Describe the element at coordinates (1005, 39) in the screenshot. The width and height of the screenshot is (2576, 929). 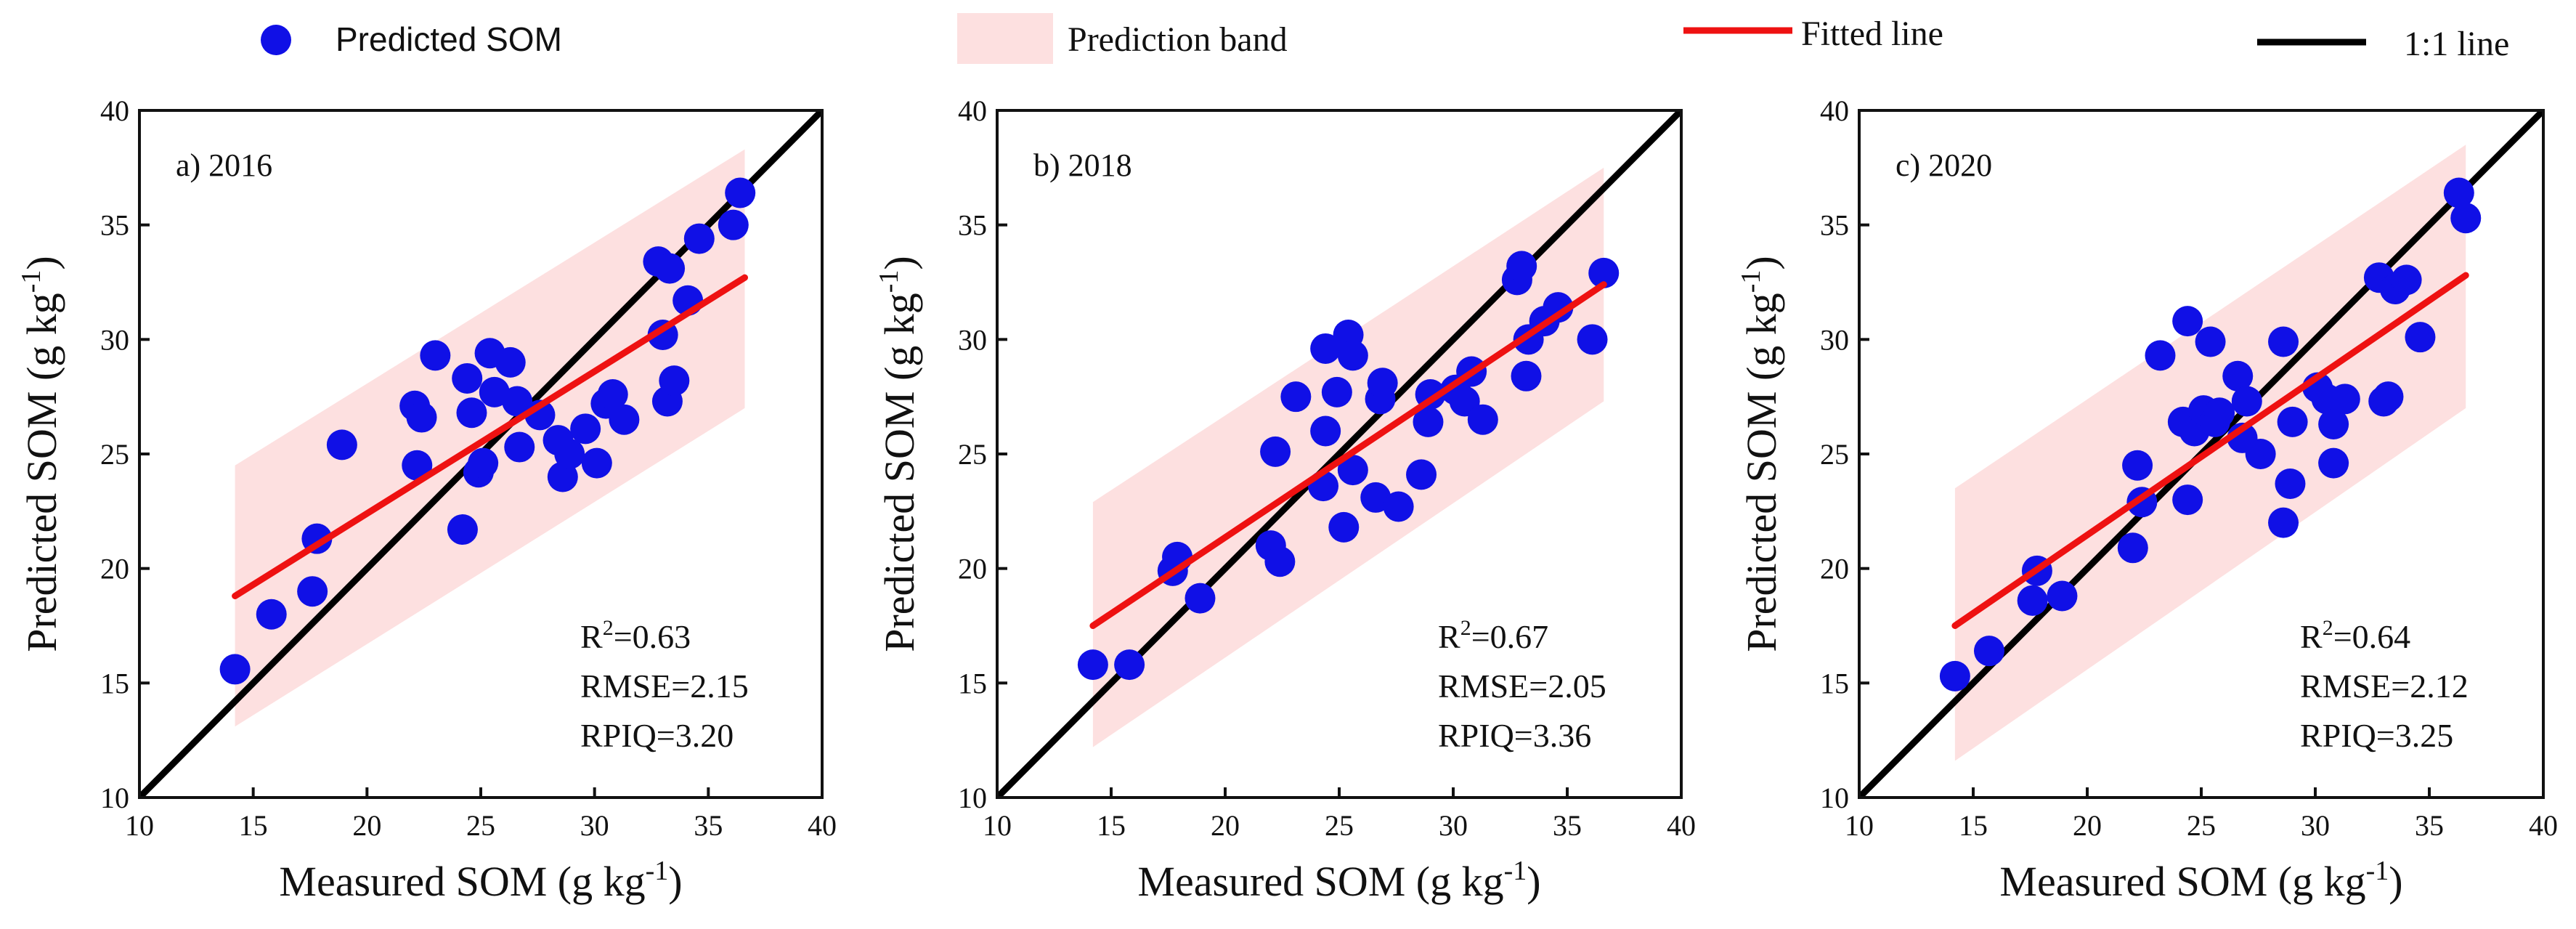
I see `legend-band-swatch` at that location.